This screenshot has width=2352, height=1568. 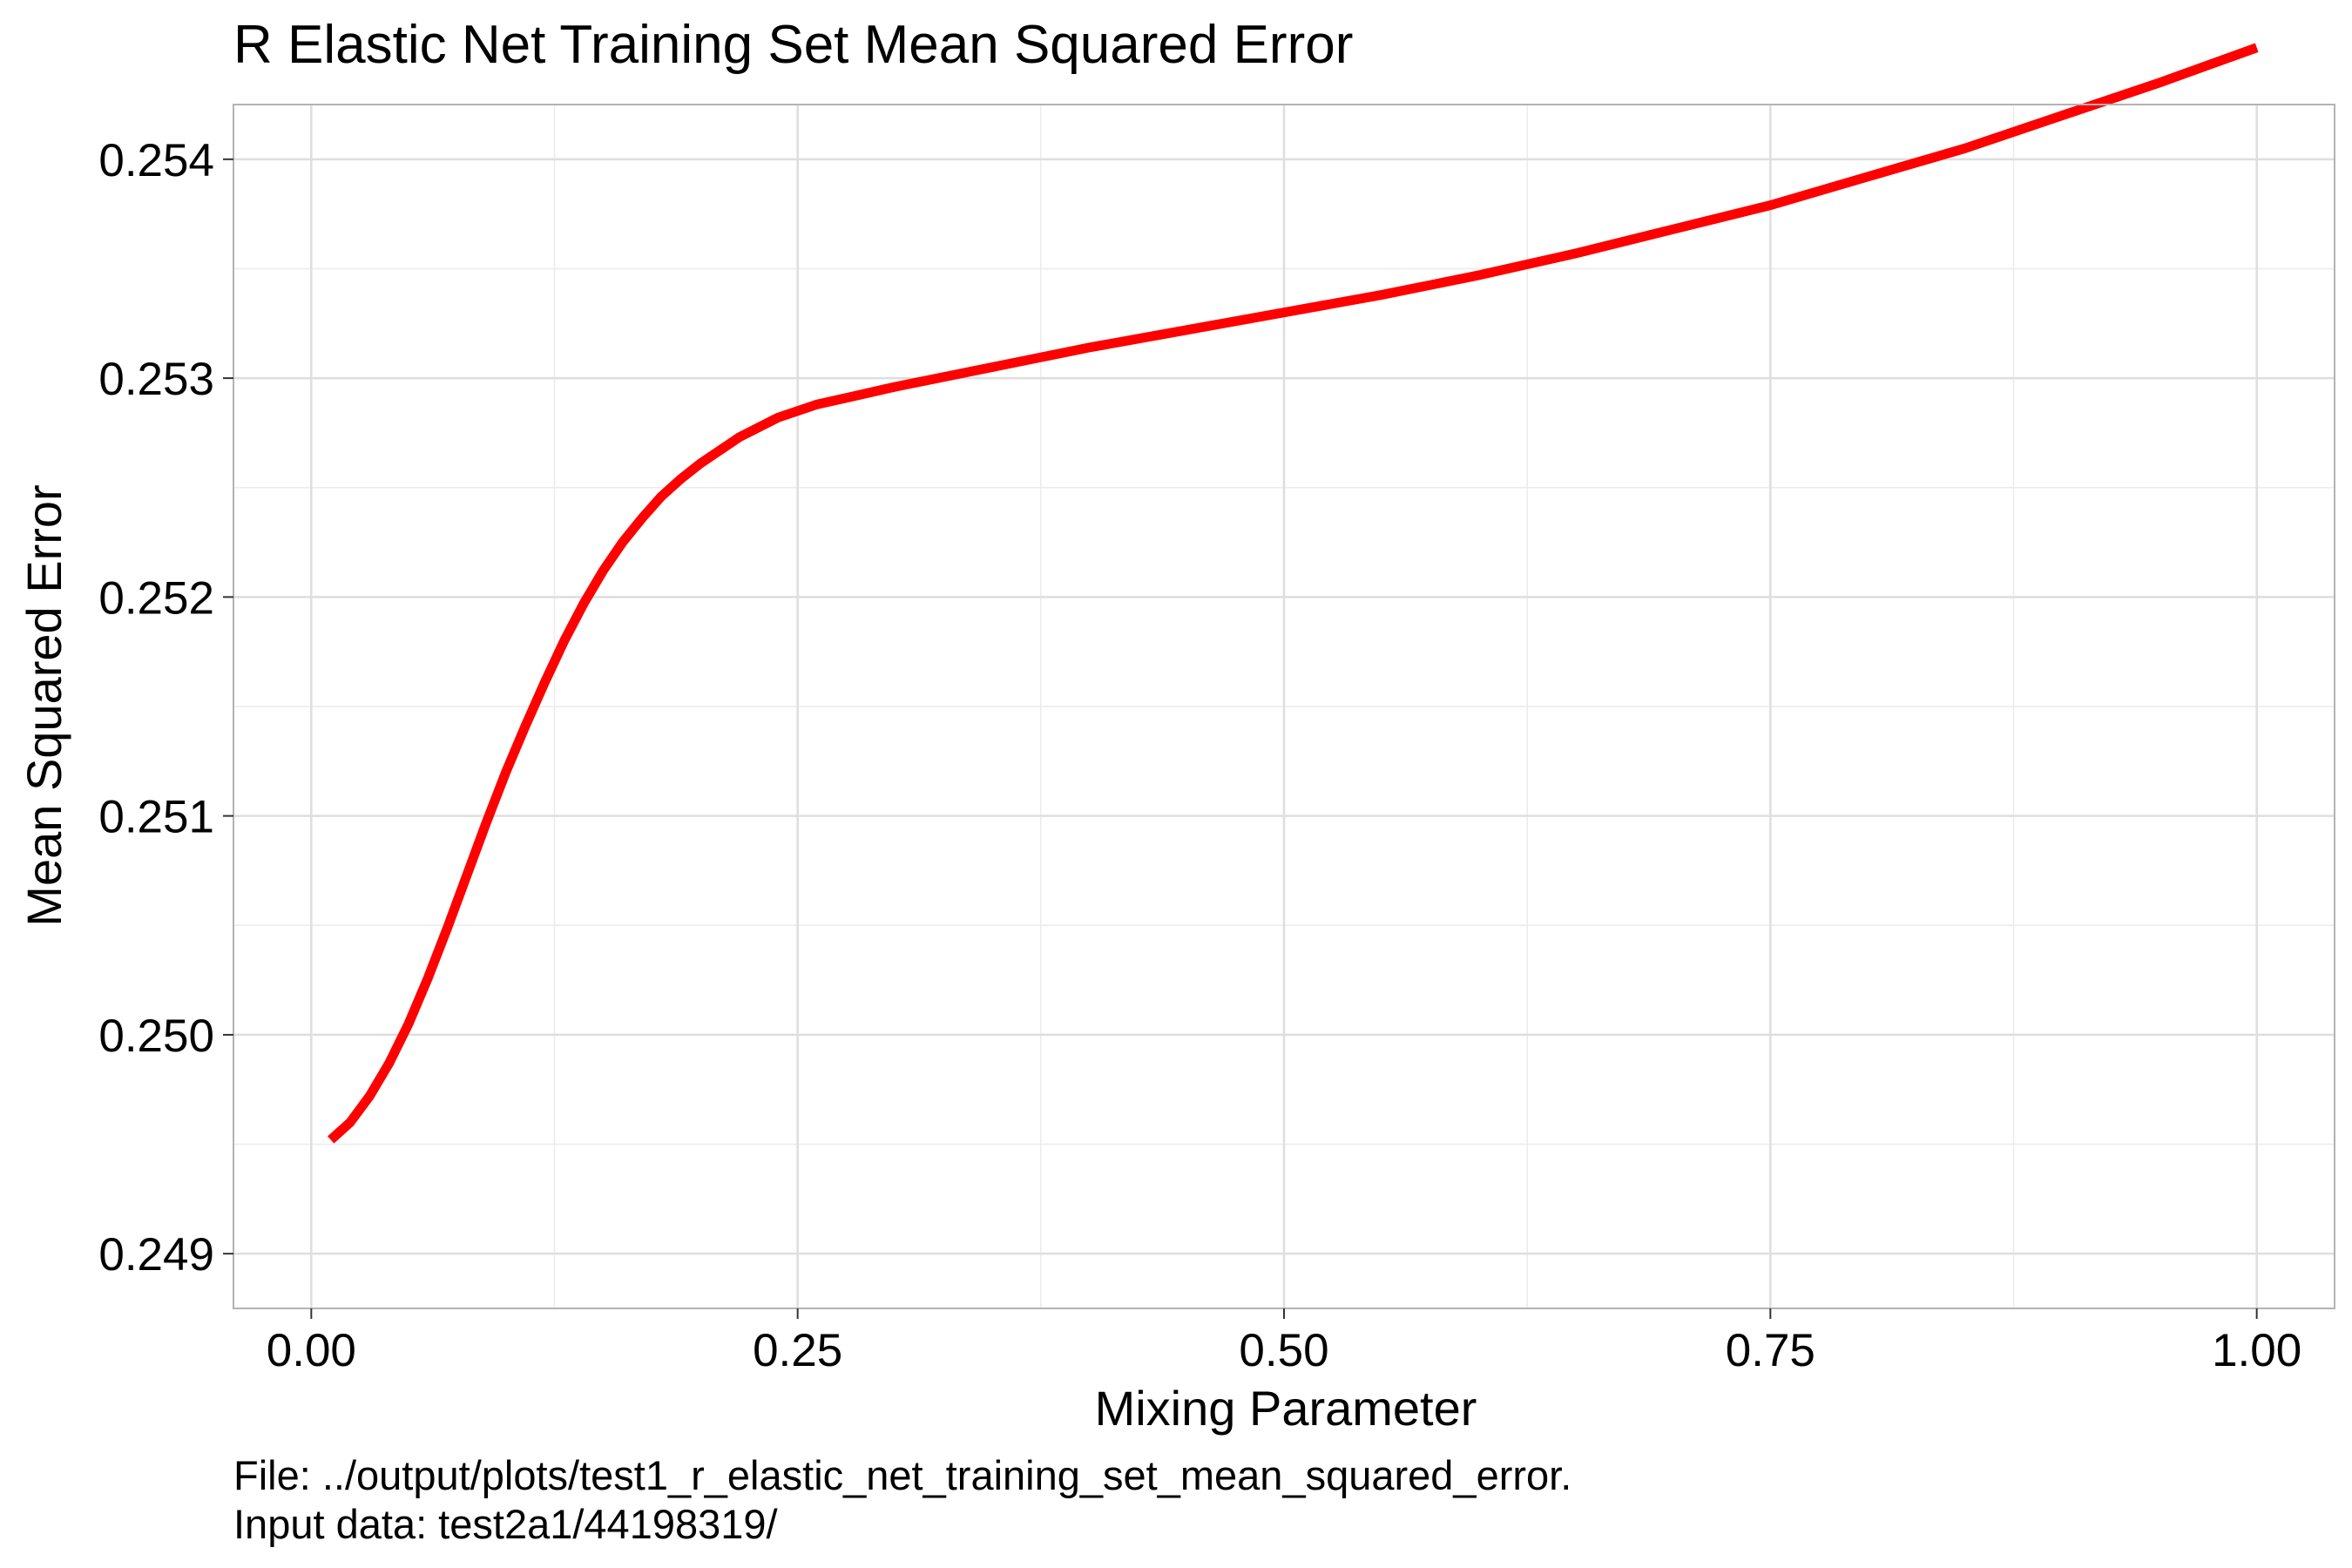 I want to click on y-tick-label: 0.249, so click(x=156, y=1255).